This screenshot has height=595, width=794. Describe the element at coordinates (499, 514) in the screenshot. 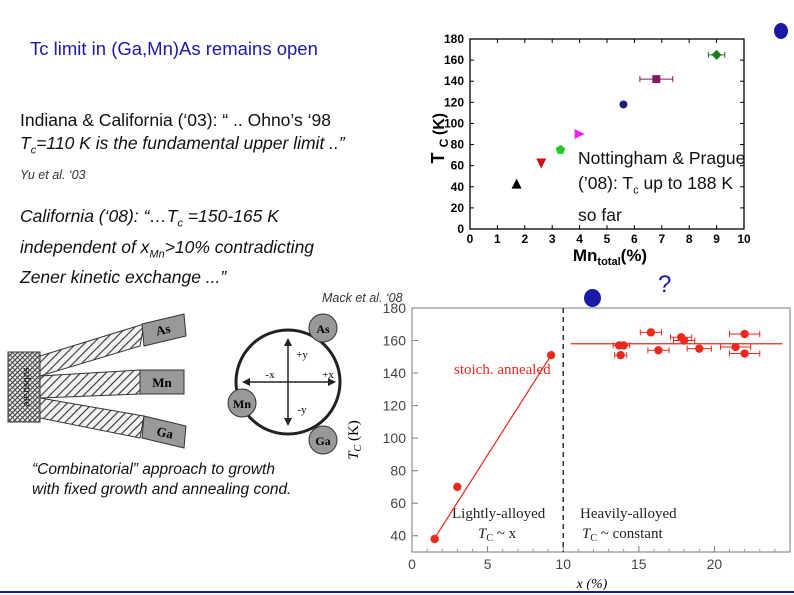

I see `chart2-left-region-label: Lightly-alloyed` at that location.